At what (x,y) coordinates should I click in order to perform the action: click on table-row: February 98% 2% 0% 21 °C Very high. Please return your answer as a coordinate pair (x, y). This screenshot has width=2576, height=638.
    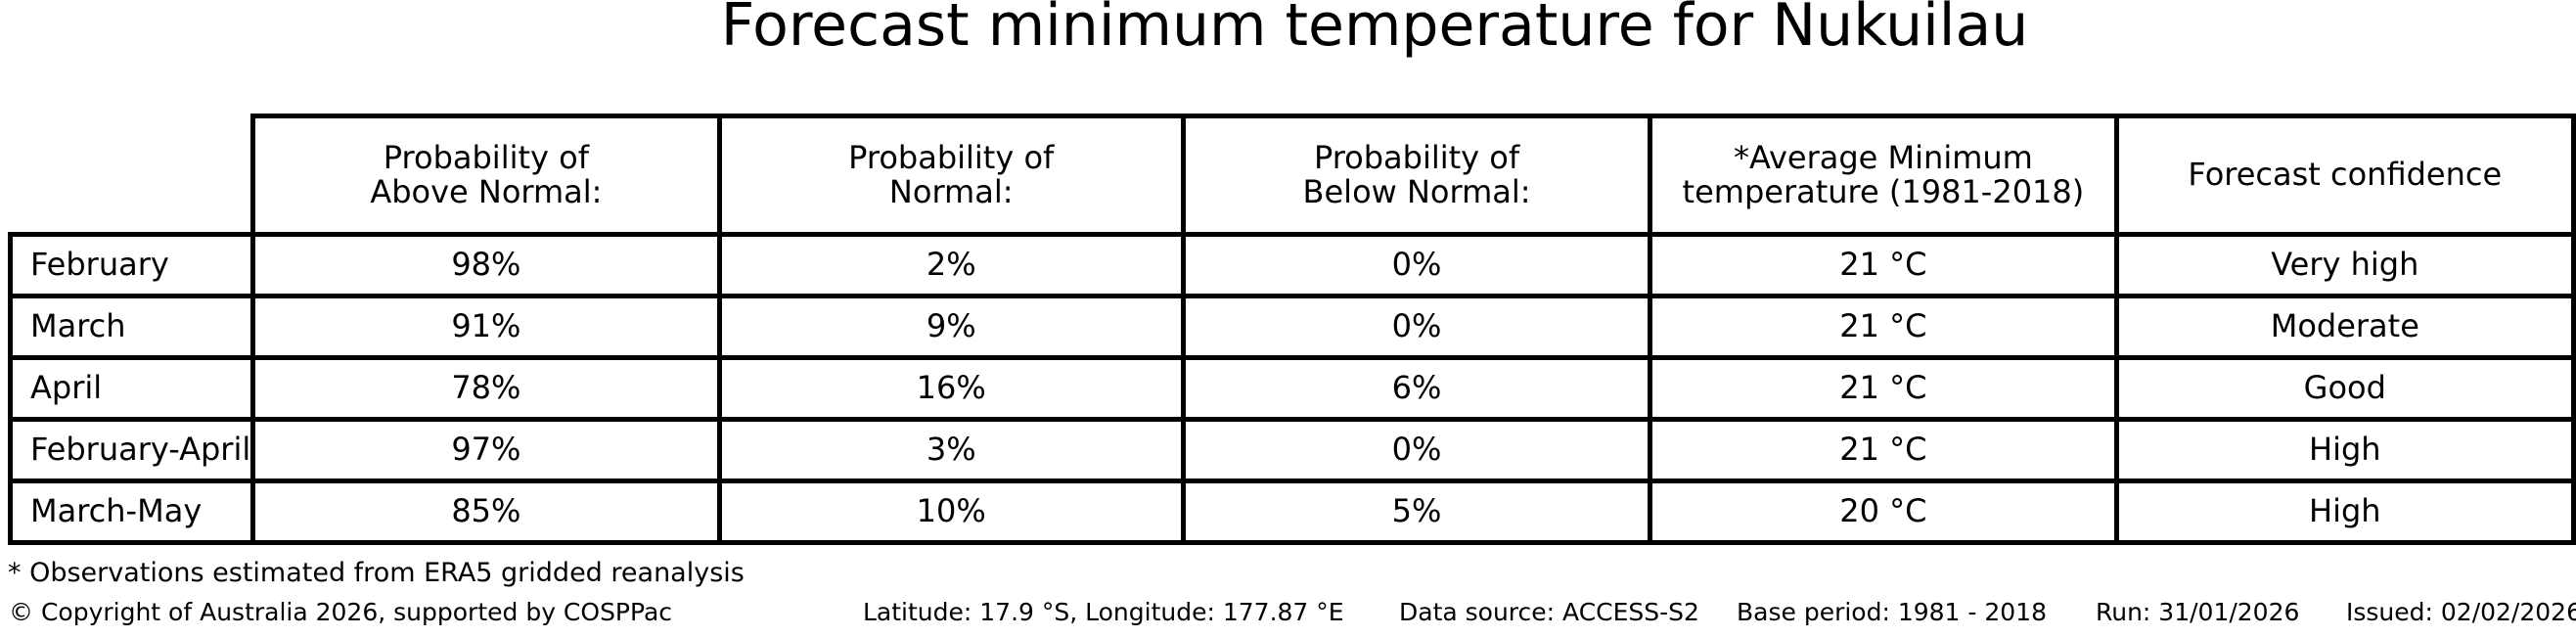
    Looking at the image, I should click on (1291, 265).